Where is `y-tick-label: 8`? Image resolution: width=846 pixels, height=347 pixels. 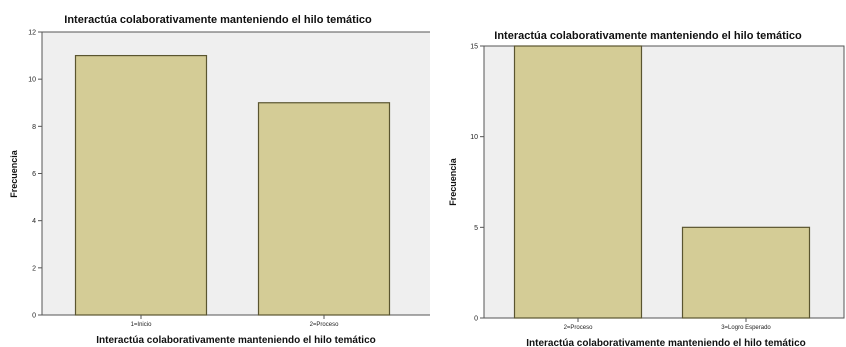 y-tick-label: 8 is located at coordinates (34, 127).